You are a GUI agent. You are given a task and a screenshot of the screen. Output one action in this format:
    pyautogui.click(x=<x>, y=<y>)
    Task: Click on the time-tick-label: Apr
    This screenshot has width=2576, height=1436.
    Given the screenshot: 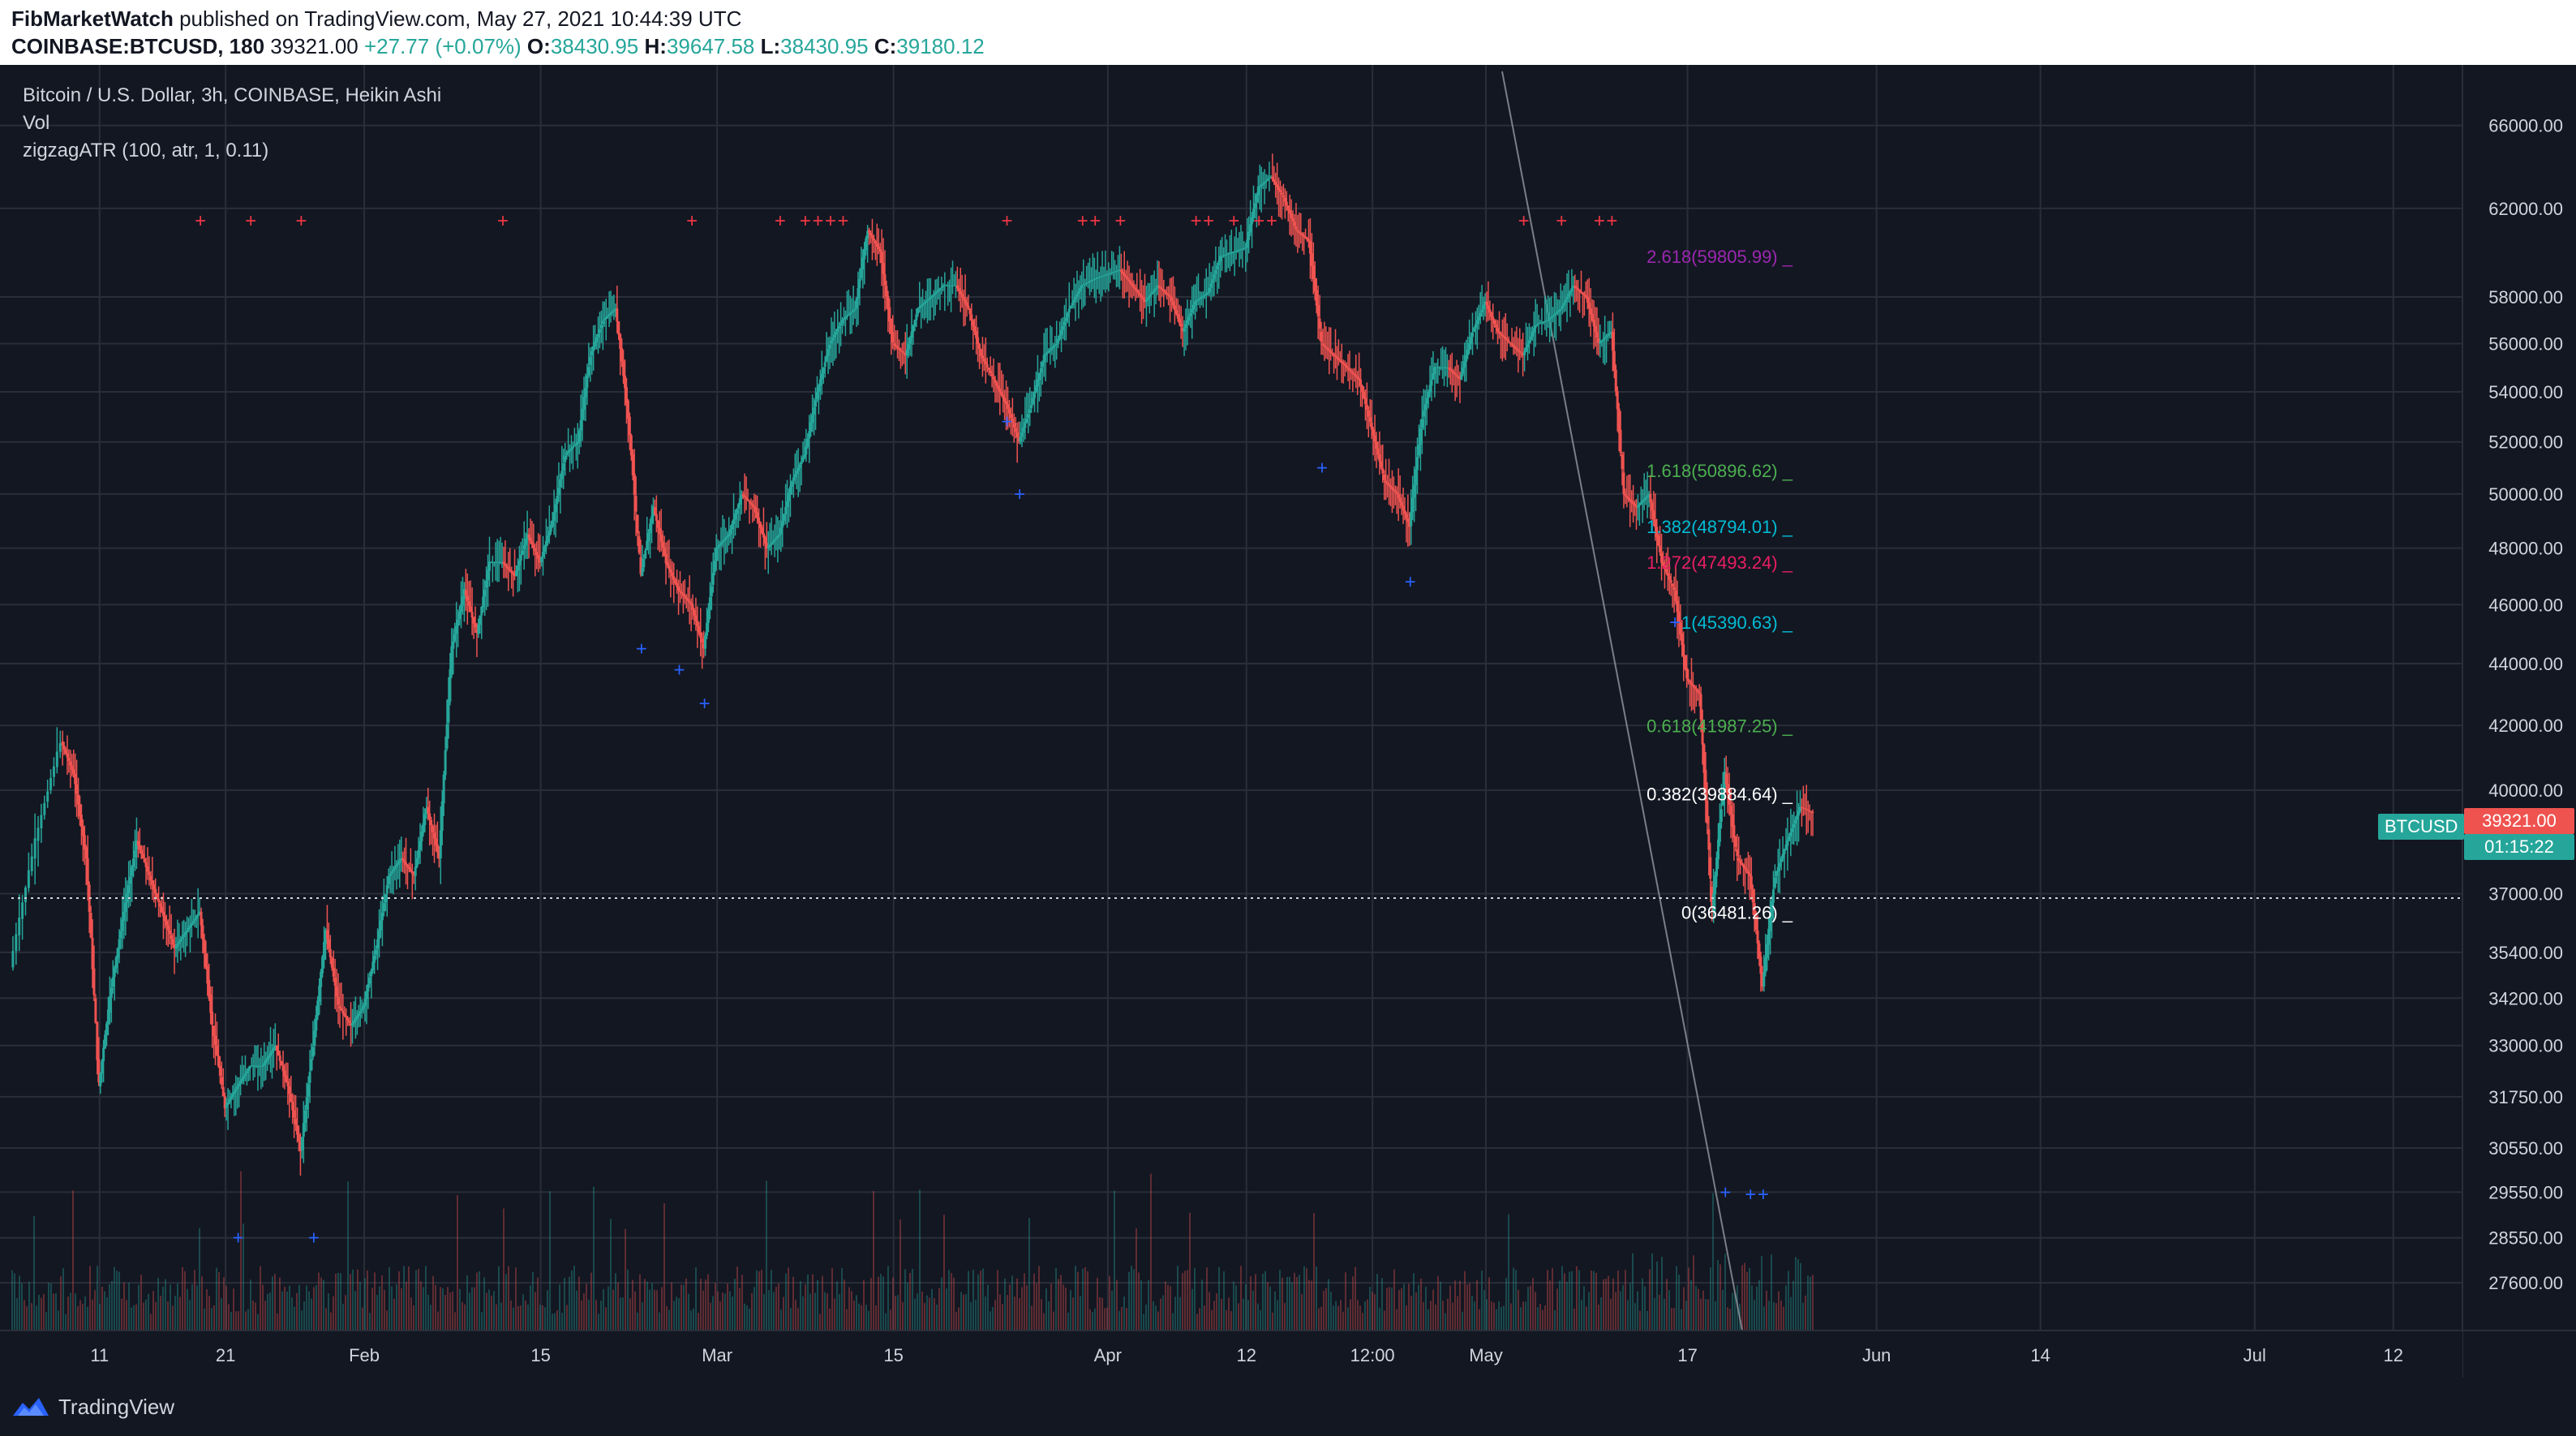 What is the action you would take?
    pyautogui.click(x=1108, y=1355)
    